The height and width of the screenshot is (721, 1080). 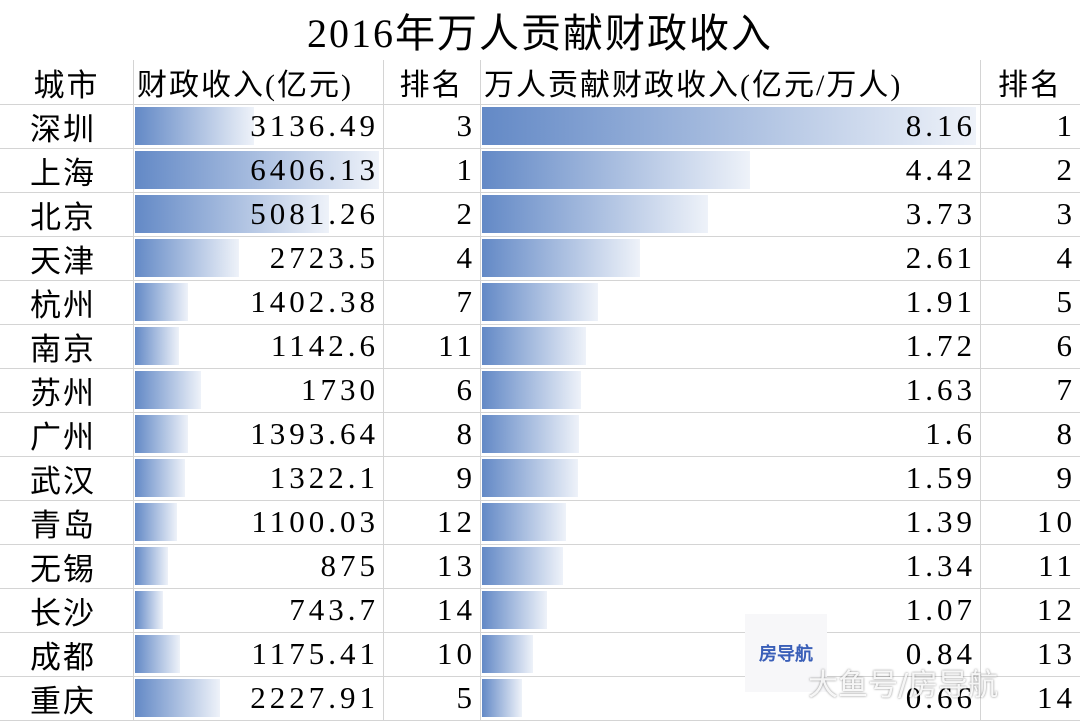 I want to click on cell-value: 8, so click(x=466, y=433).